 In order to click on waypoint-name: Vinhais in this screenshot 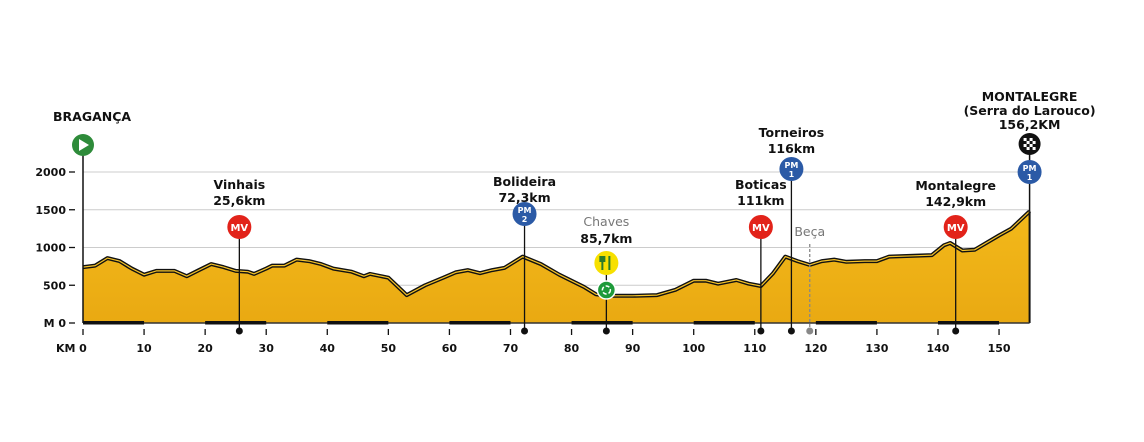, I will do `click(239, 184)`.